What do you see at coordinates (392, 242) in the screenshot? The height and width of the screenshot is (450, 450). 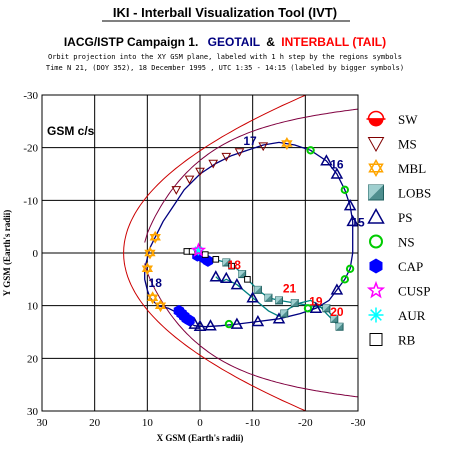 I see `legend-item-ns: NS` at bounding box center [392, 242].